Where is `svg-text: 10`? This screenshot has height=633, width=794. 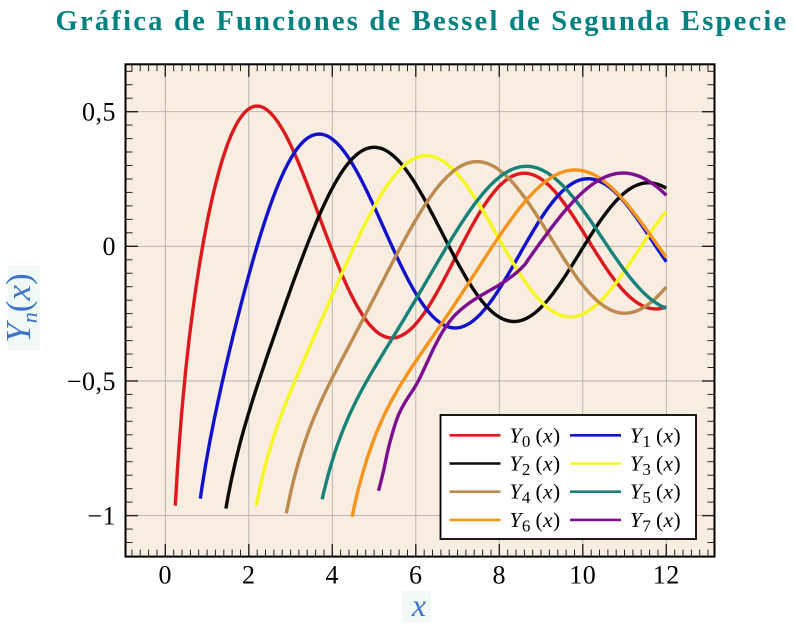 svg-text: 10 is located at coordinates (582, 575).